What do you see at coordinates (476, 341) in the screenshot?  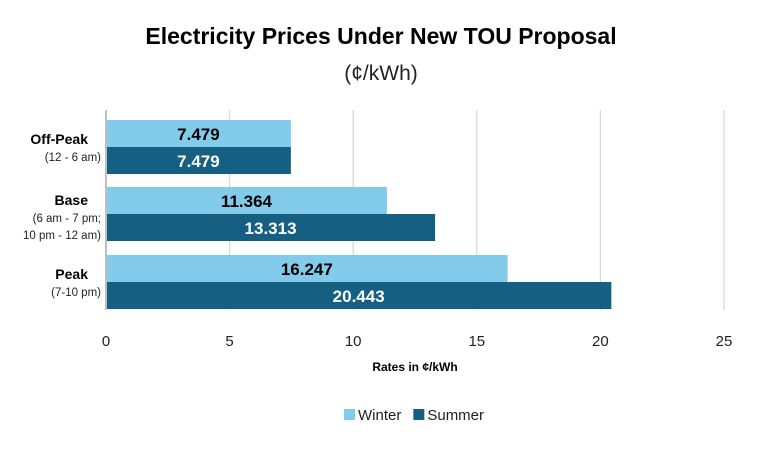 I see `x-tick-label: 15` at bounding box center [476, 341].